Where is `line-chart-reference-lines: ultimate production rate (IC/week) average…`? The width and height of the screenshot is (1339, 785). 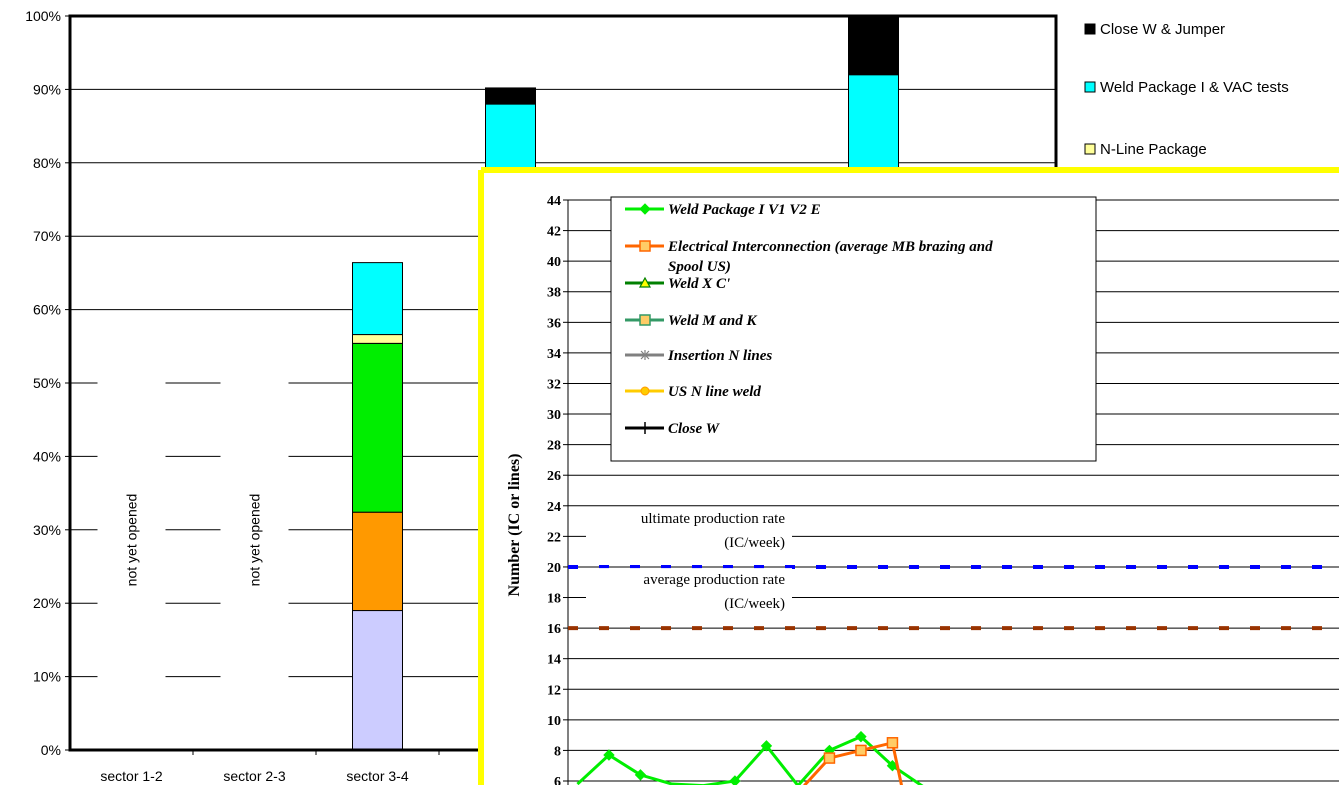
line-chart-reference-lines: ultimate production rate (IC/week) average… is located at coordinates (953, 568).